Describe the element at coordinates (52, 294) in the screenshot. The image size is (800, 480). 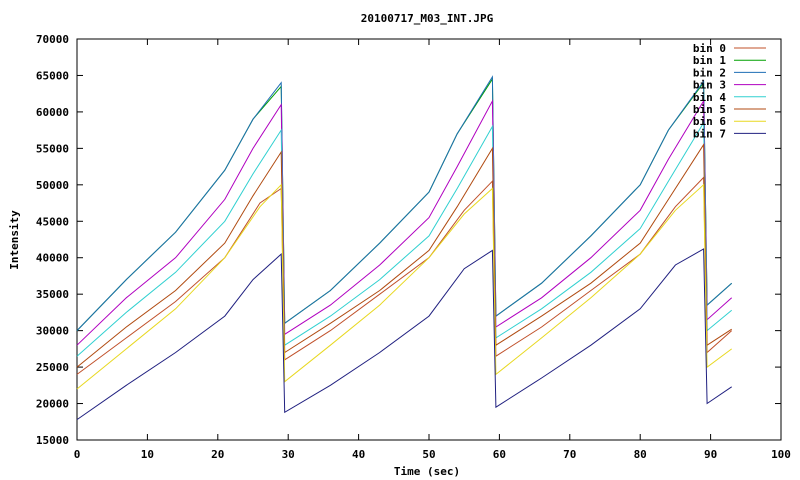
I see `y-tick-label: 35000` at that location.